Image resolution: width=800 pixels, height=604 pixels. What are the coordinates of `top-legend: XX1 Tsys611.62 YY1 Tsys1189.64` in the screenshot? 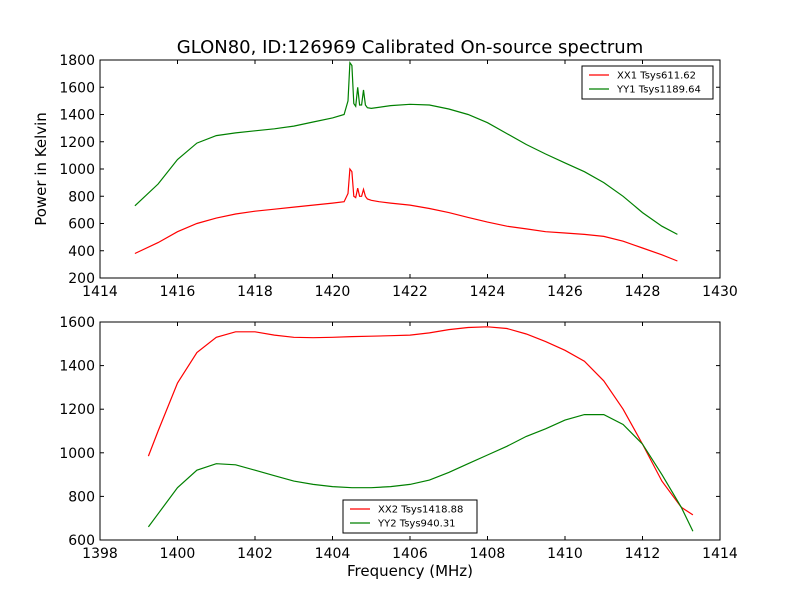 It's located at (647, 82).